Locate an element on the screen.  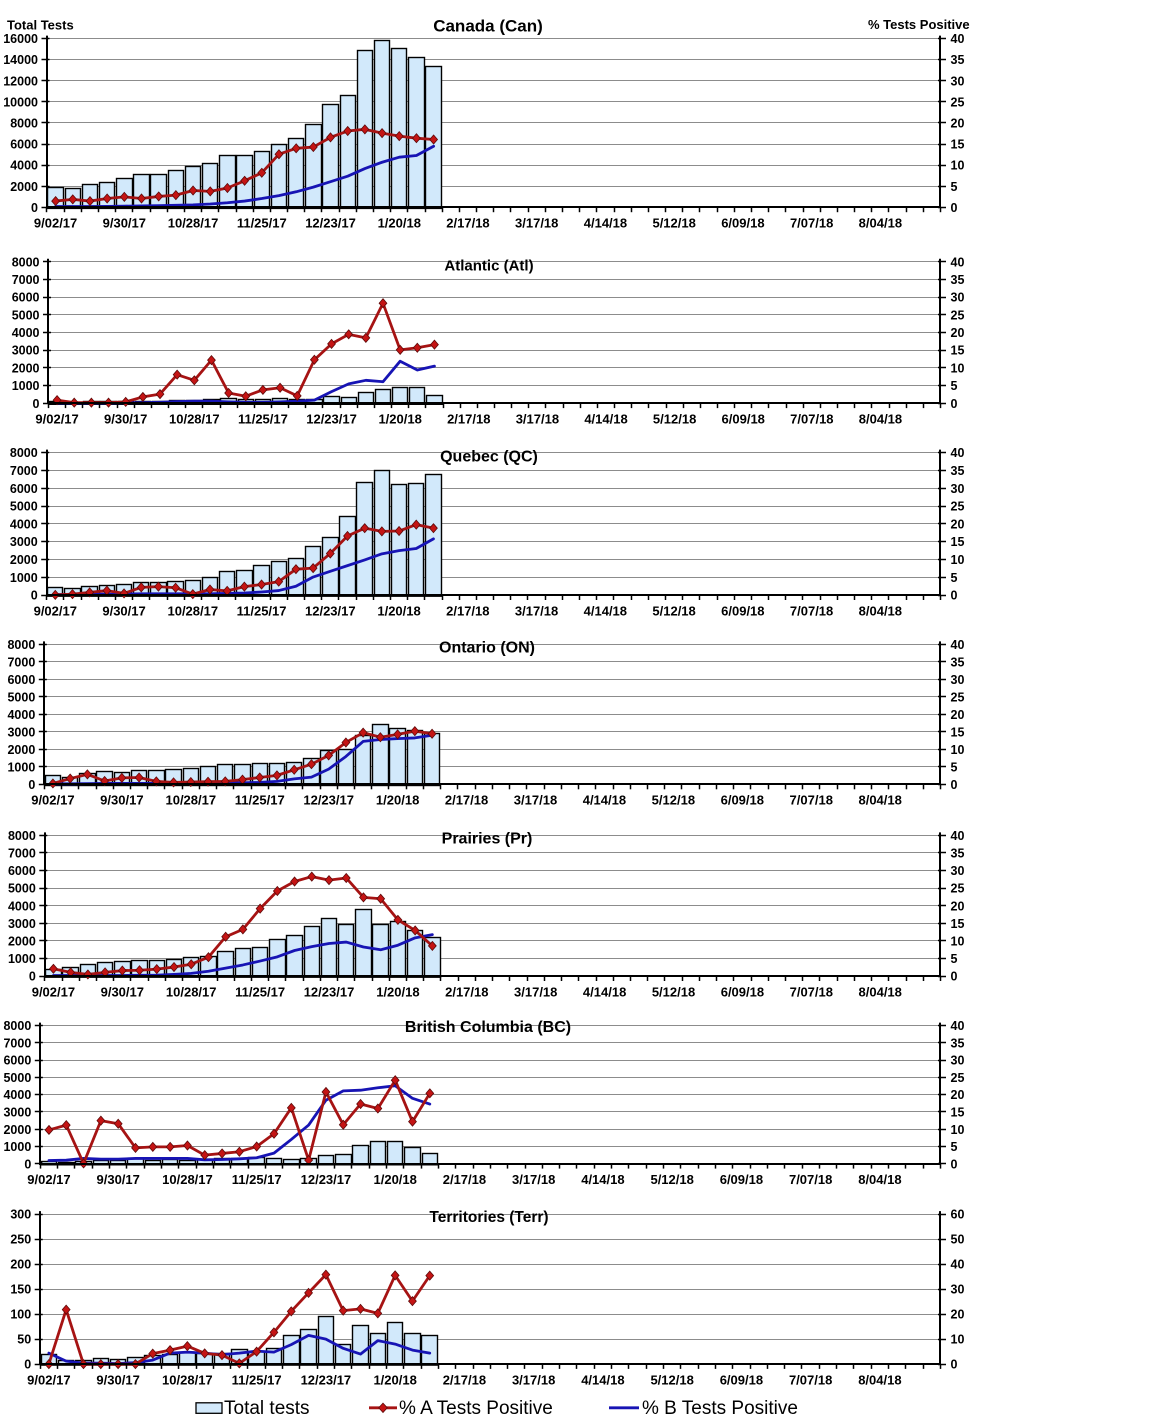
svg-text: Total Tests is located at coordinates (40, 25).